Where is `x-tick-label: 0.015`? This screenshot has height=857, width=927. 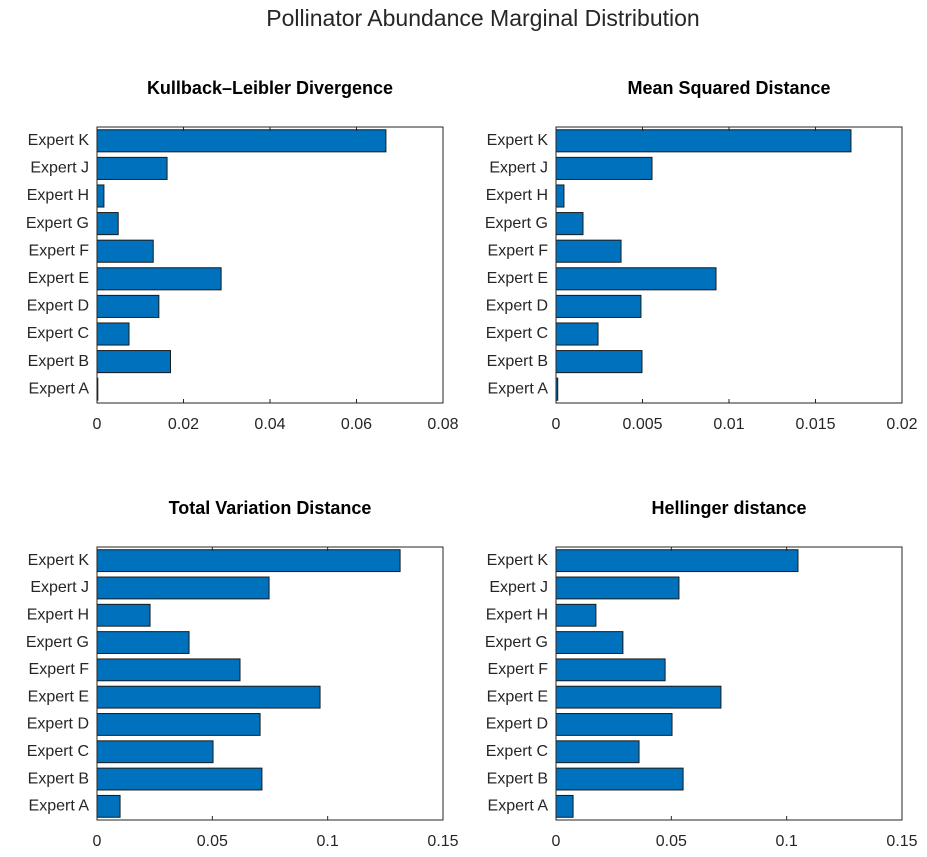 x-tick-label: 0.015 is located at coordinates (815, 424).